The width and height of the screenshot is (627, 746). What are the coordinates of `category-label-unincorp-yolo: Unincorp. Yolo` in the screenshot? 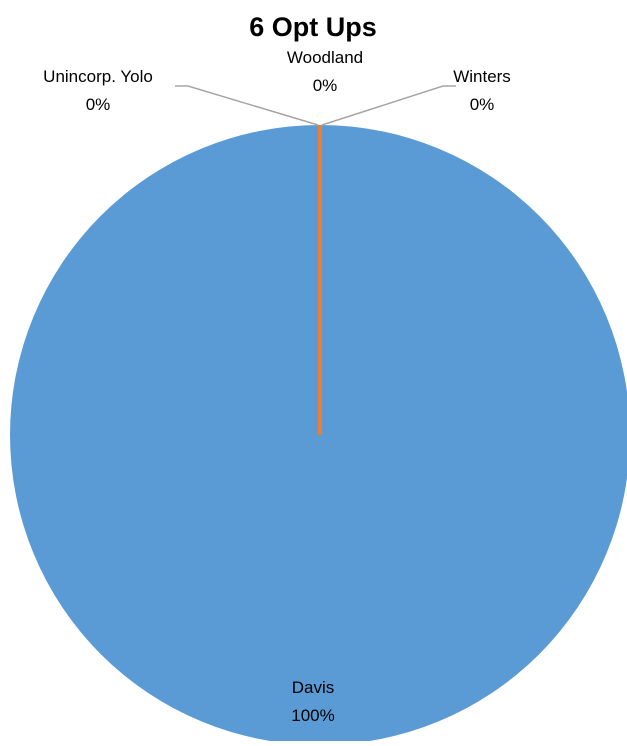 It's located at (98, 76).